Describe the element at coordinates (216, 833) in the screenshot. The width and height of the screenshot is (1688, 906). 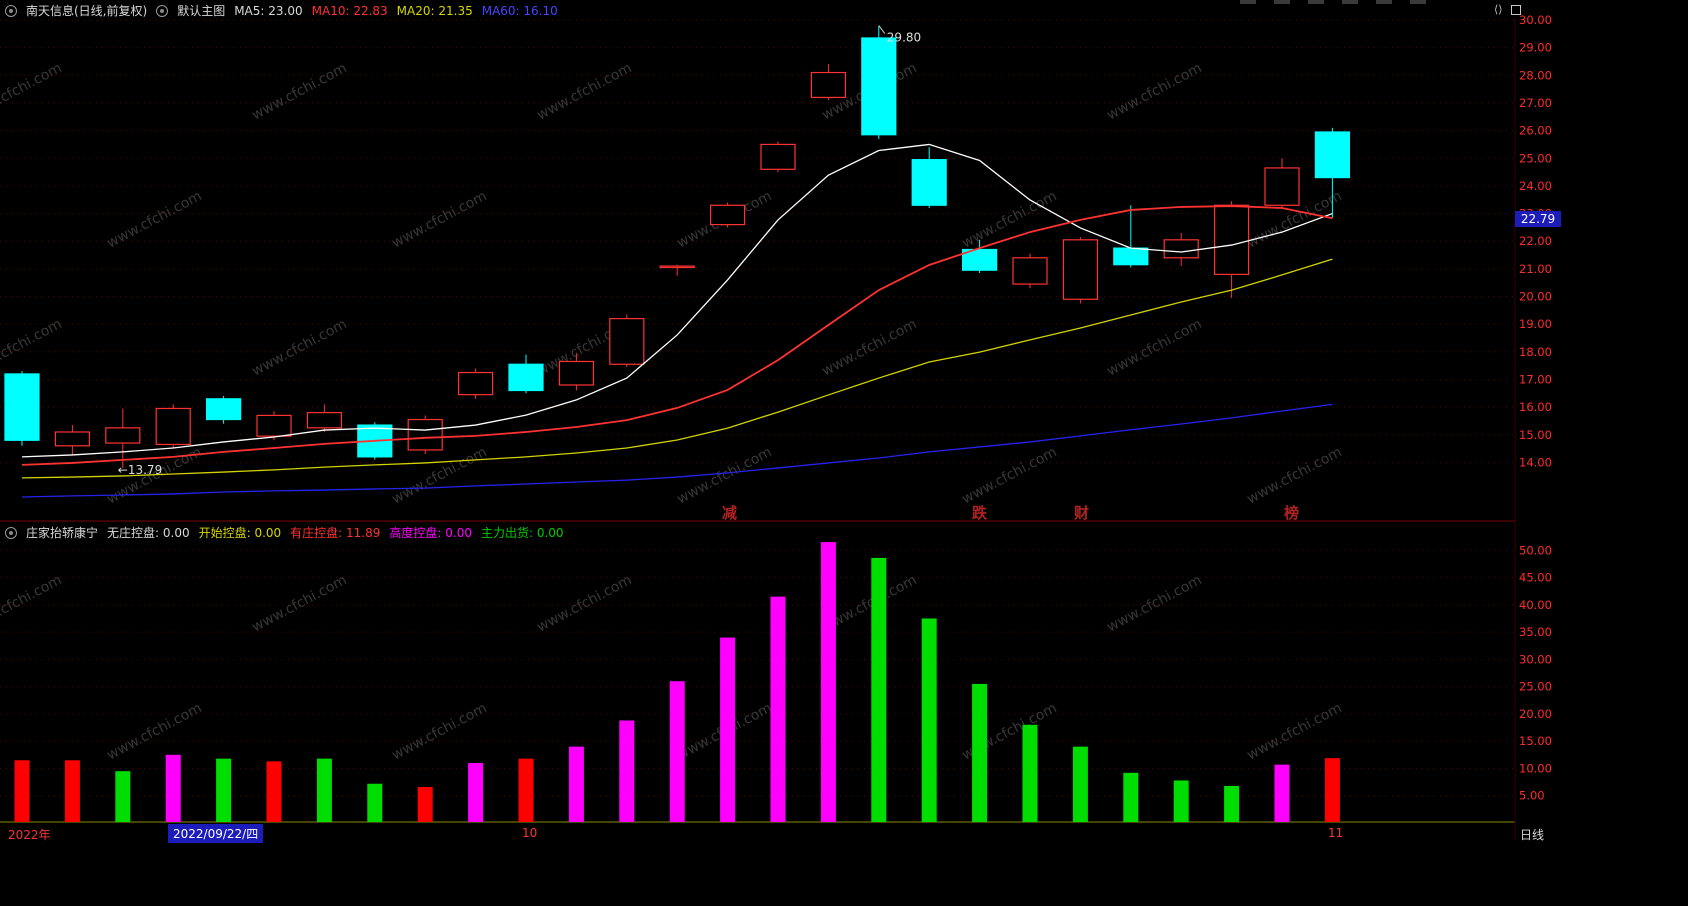
I see `x-axis-selected-date: 2022/09/22/四` at that location.